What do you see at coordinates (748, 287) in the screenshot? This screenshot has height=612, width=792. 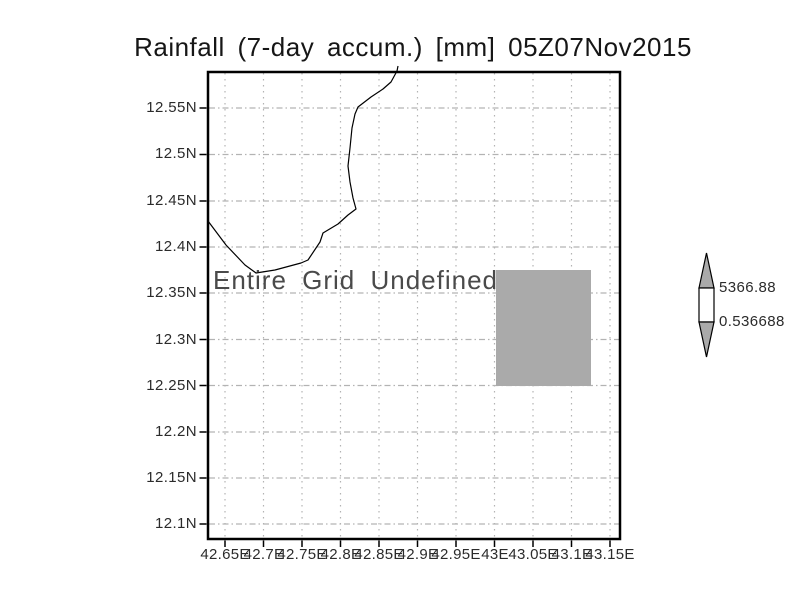 I see `colorbar-max-label: 5366.88` at bounding box center [748, 287].